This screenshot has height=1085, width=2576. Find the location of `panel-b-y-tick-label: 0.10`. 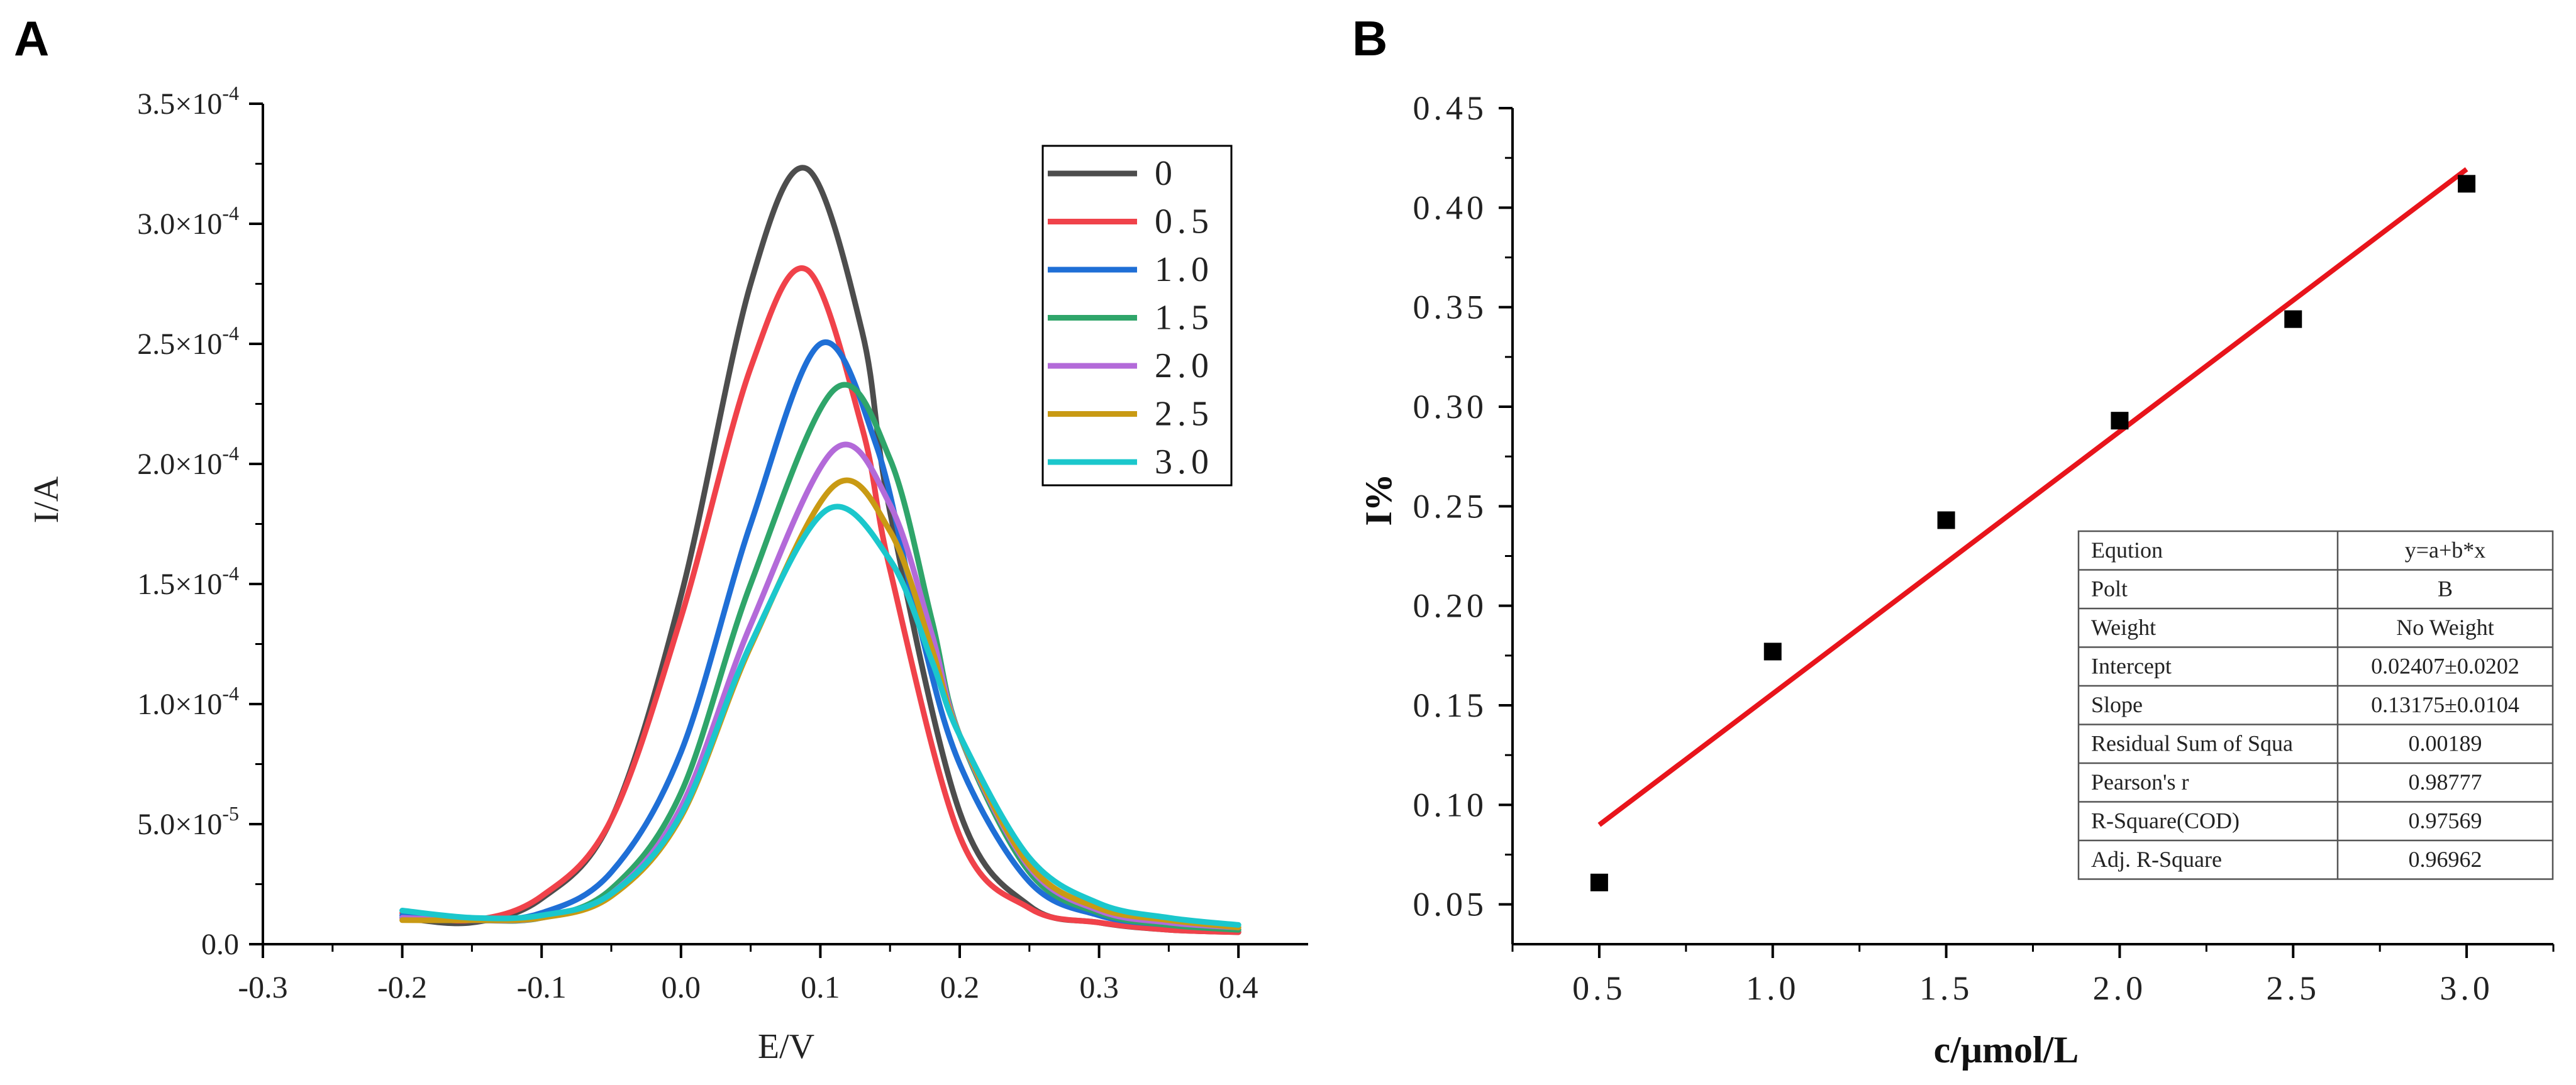

panel-b-y-tick-label: 0.10 is located at coordinates (1450, 804).